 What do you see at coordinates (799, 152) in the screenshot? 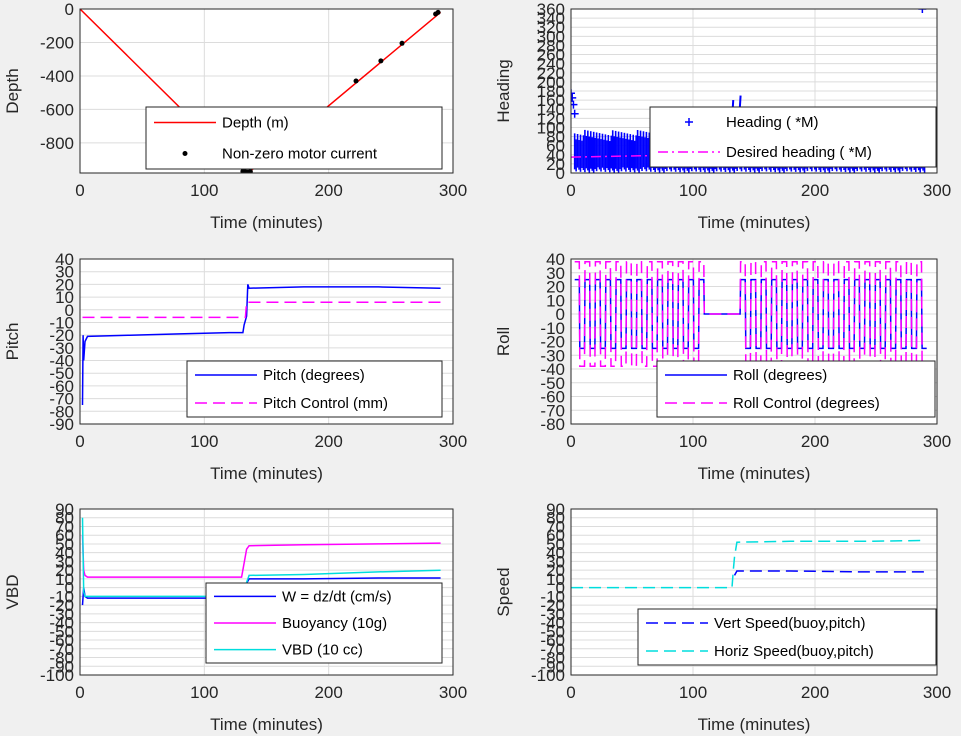
I see `legend-label: Desired heading ( *M)` at bounding box center [799, 152].